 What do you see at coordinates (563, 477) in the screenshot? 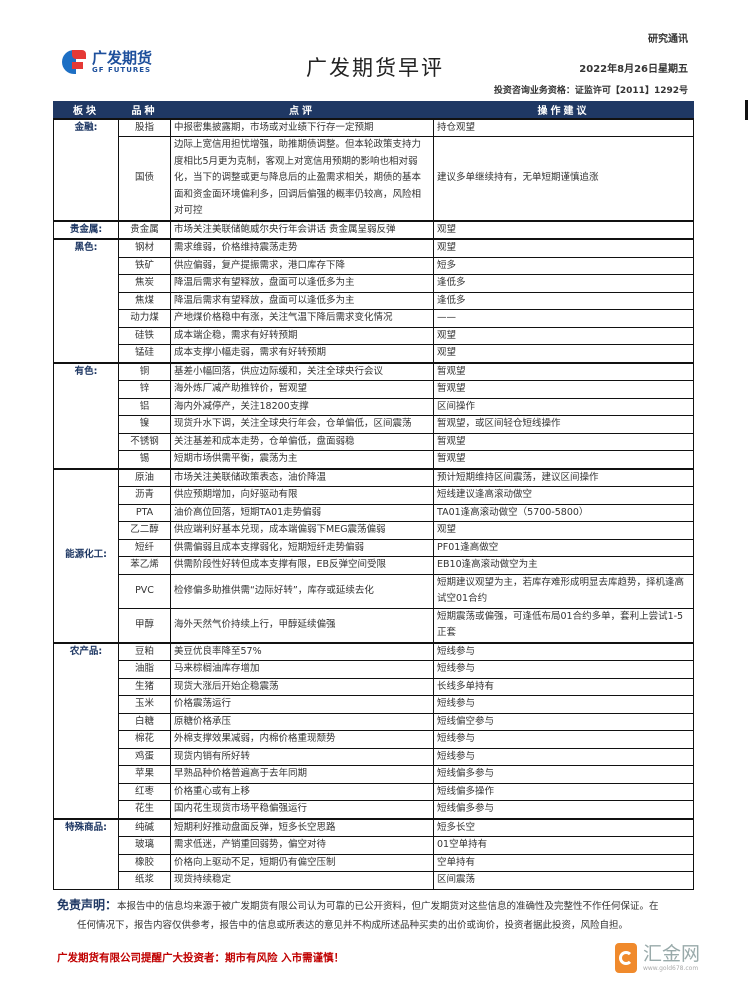
I see `advice-cell: 预计短期维持区间震荡，建议区间操作` at bounding box center [563, 477].